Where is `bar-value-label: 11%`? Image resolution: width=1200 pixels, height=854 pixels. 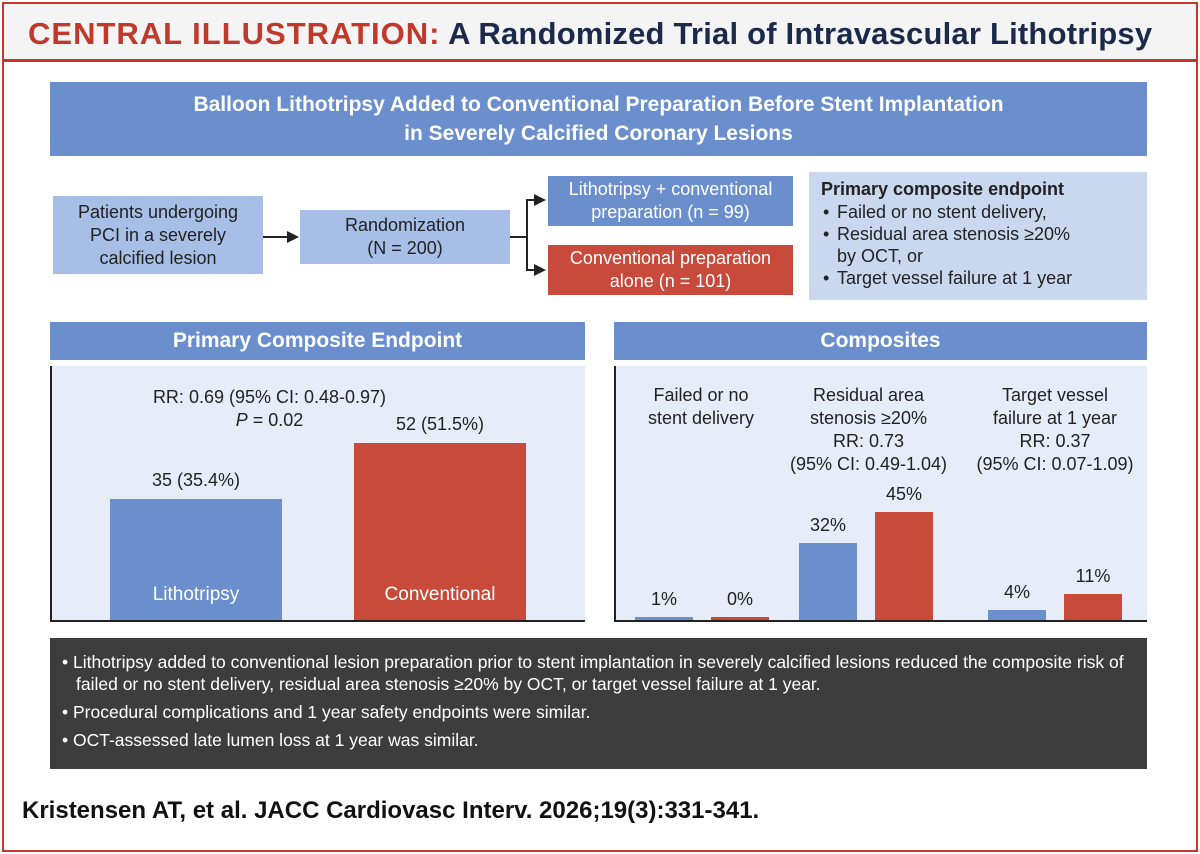
bar-value-label: 11% is located at coordinates (1093, 575).